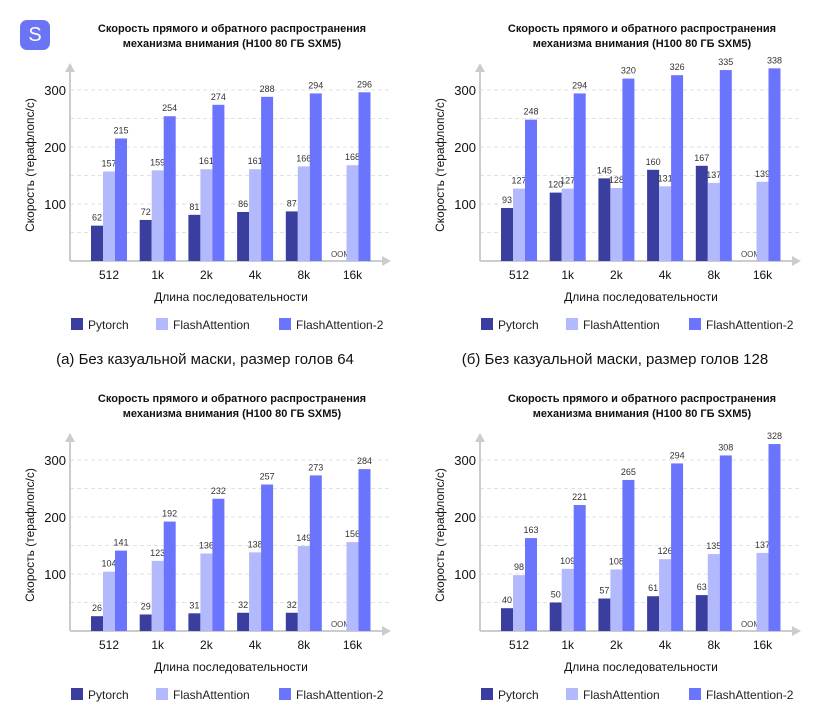 This screenshot has width=820, height=721. Describe the element at coordinates (120, 130) in the screenshot. I see `data-label: 215` at that location.